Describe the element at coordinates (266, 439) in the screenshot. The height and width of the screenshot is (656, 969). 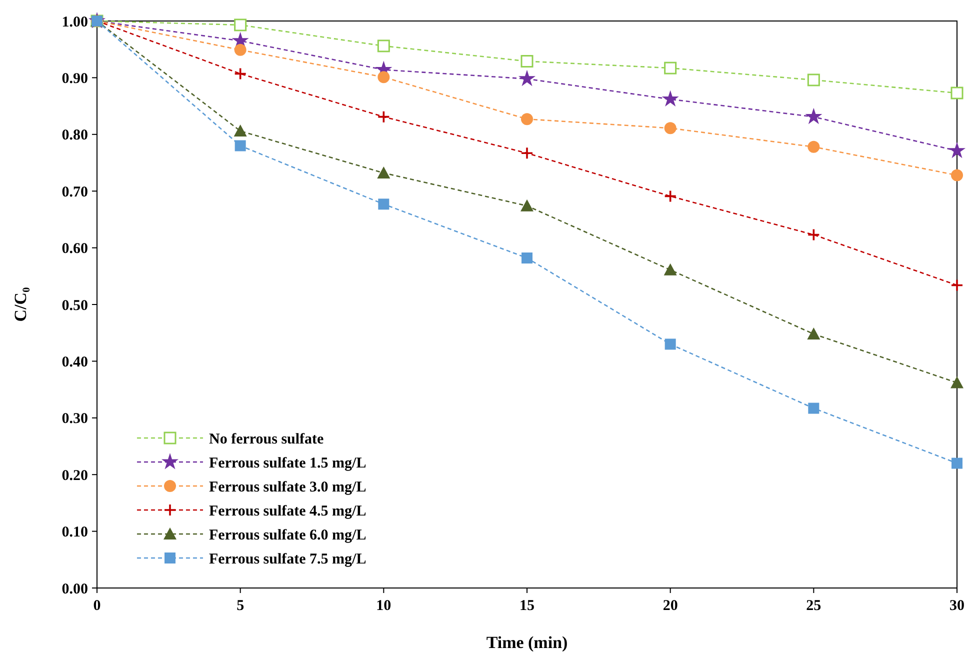
I see `legend-label: No ferrous sulfate` at that location.